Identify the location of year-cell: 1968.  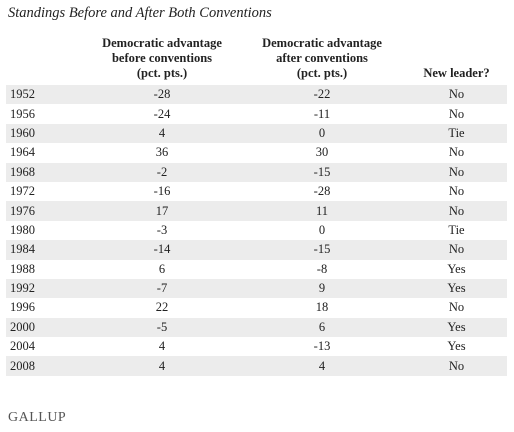
(46, 172).